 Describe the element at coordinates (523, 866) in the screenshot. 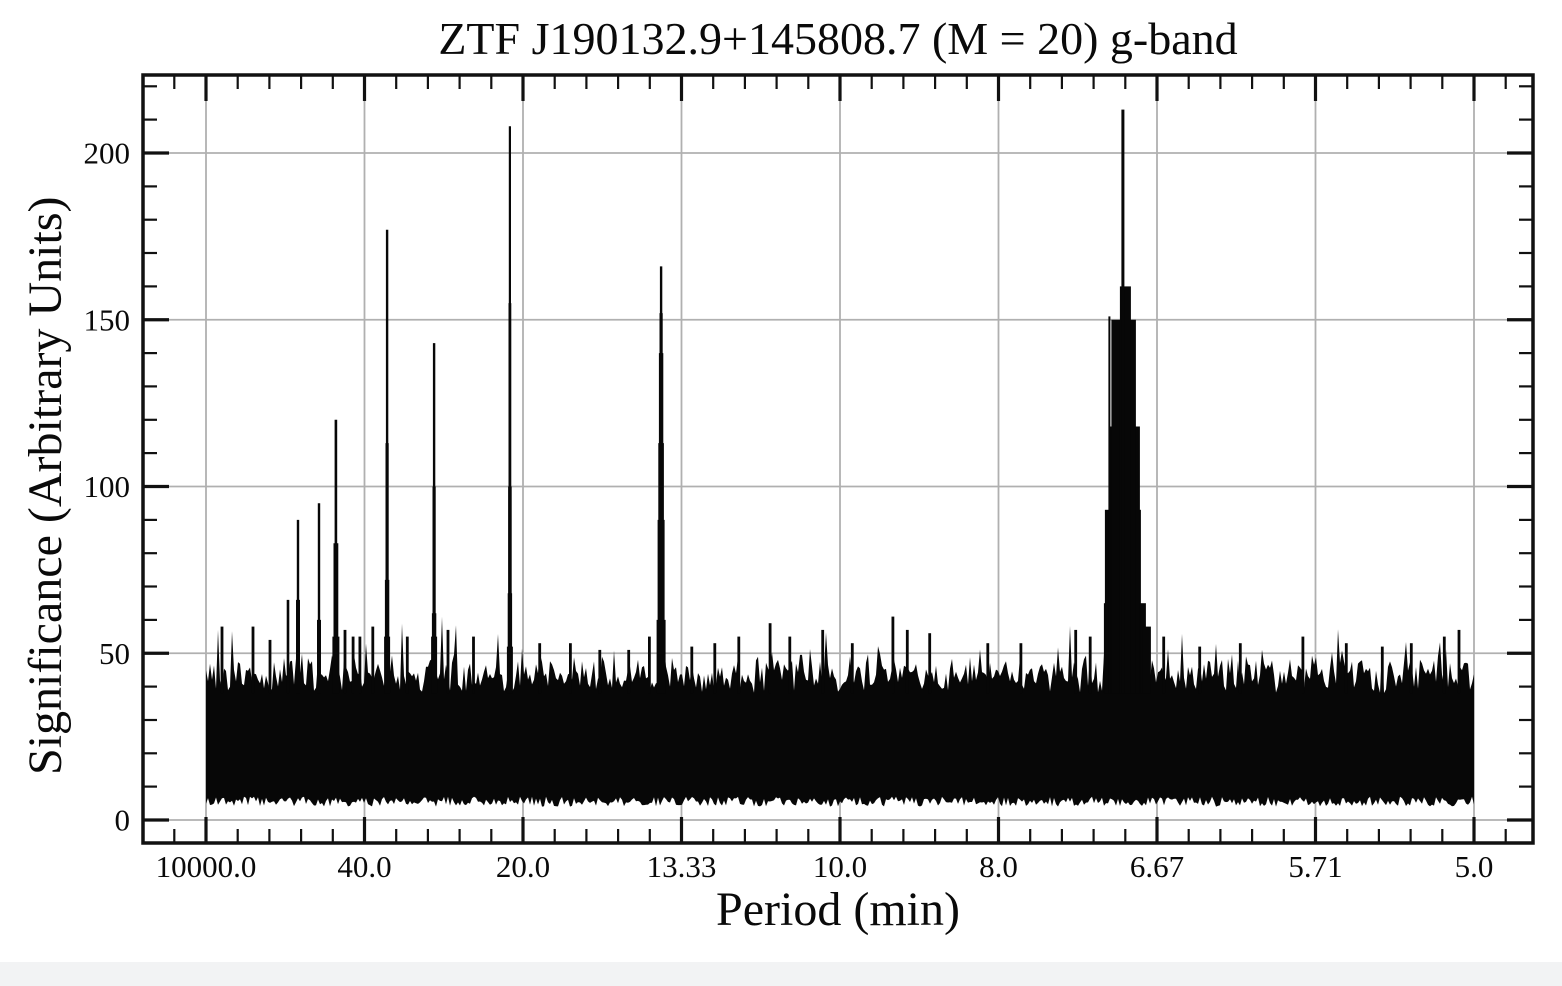

I see `x-tick-label: 20.0` at that location.